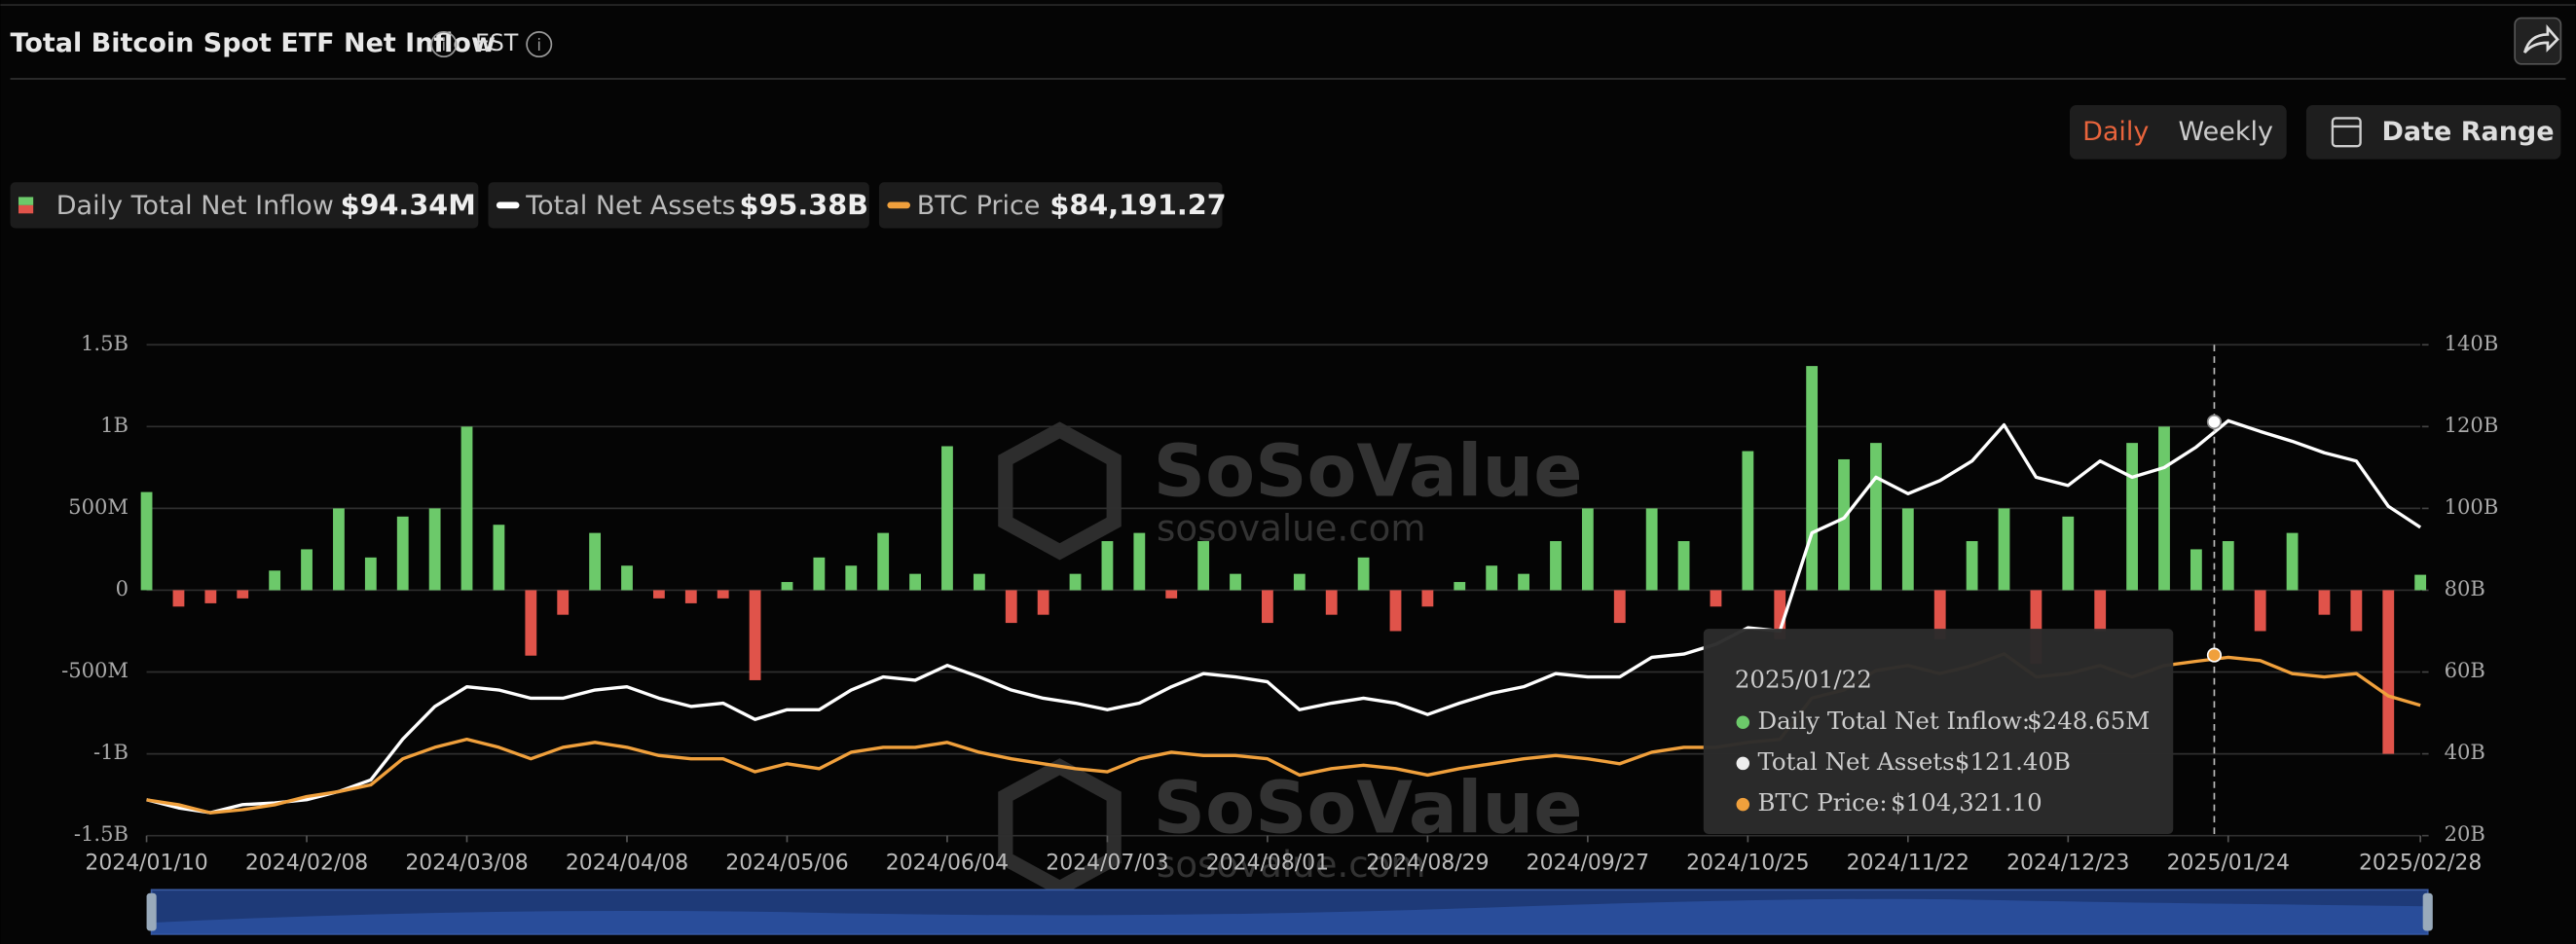  I want to click on share-icon, so click(2540, 39).